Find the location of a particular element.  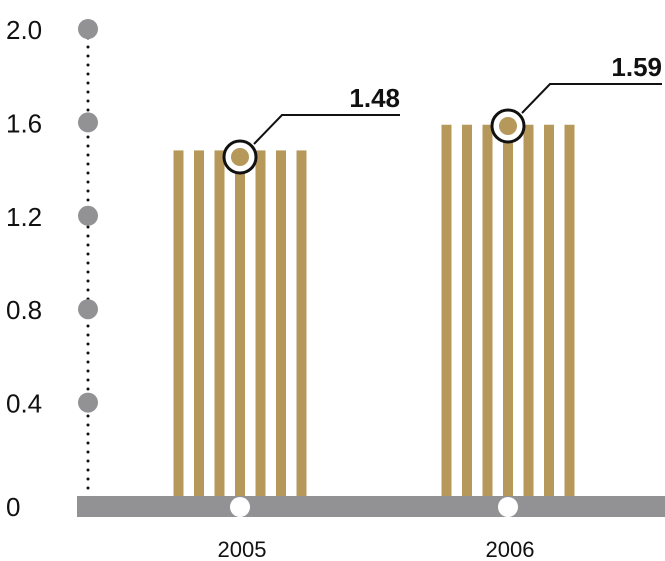

data-label: 1.48 is located at coordinates (374, 98).